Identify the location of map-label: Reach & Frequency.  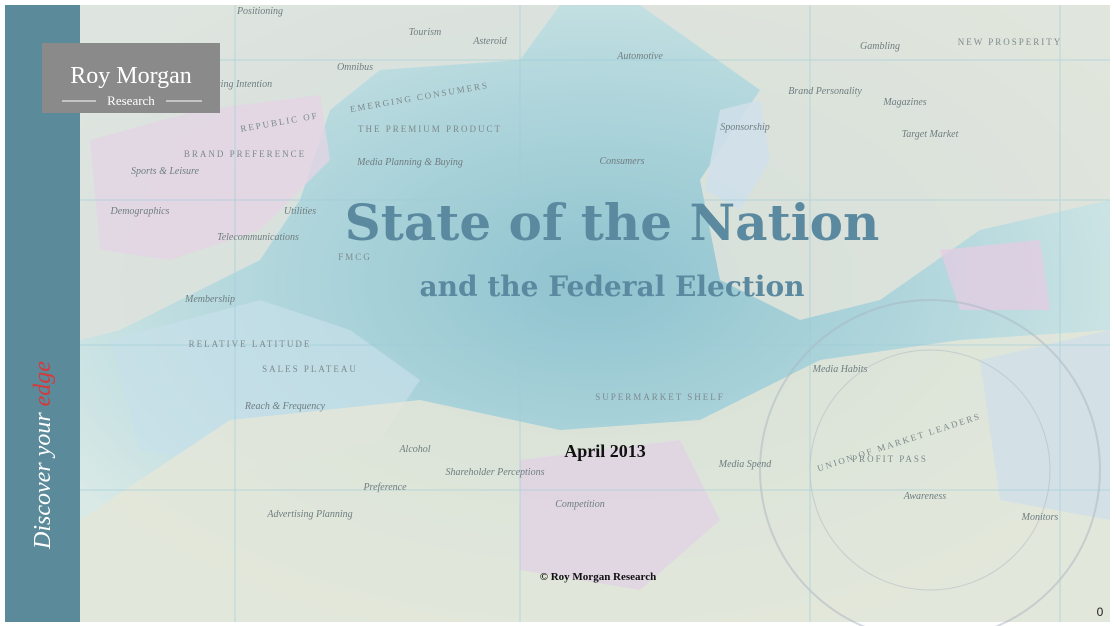
(285, 406).